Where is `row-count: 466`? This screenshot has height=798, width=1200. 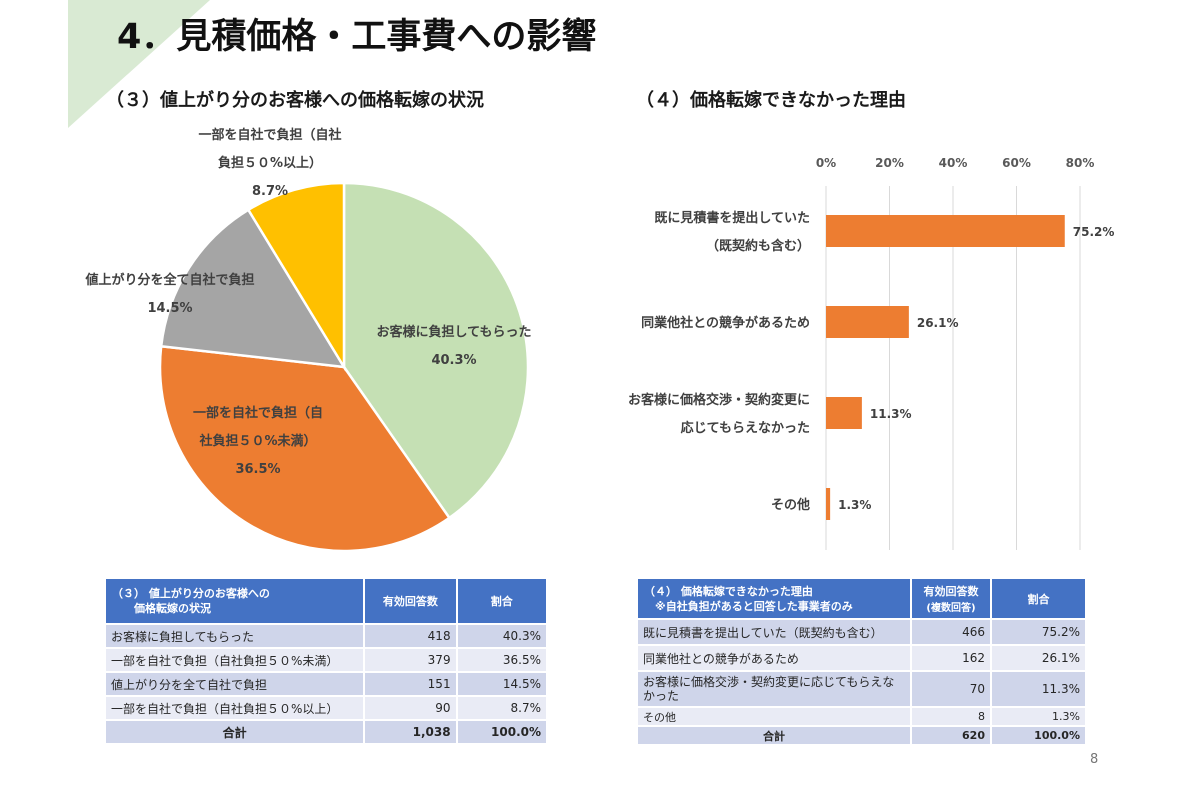
row-count: 466 is located at coordinates (951, 632).